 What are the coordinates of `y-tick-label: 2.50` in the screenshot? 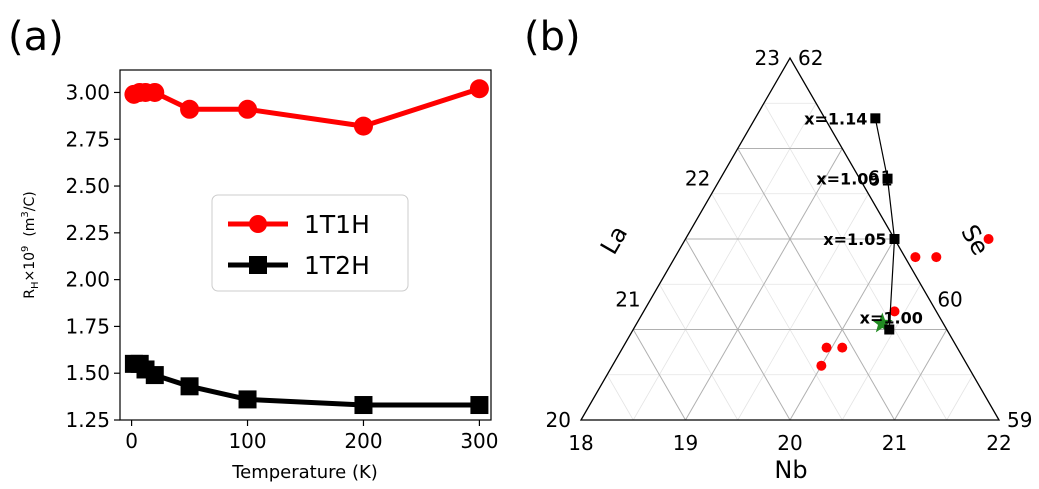 It's located at (87, 186).